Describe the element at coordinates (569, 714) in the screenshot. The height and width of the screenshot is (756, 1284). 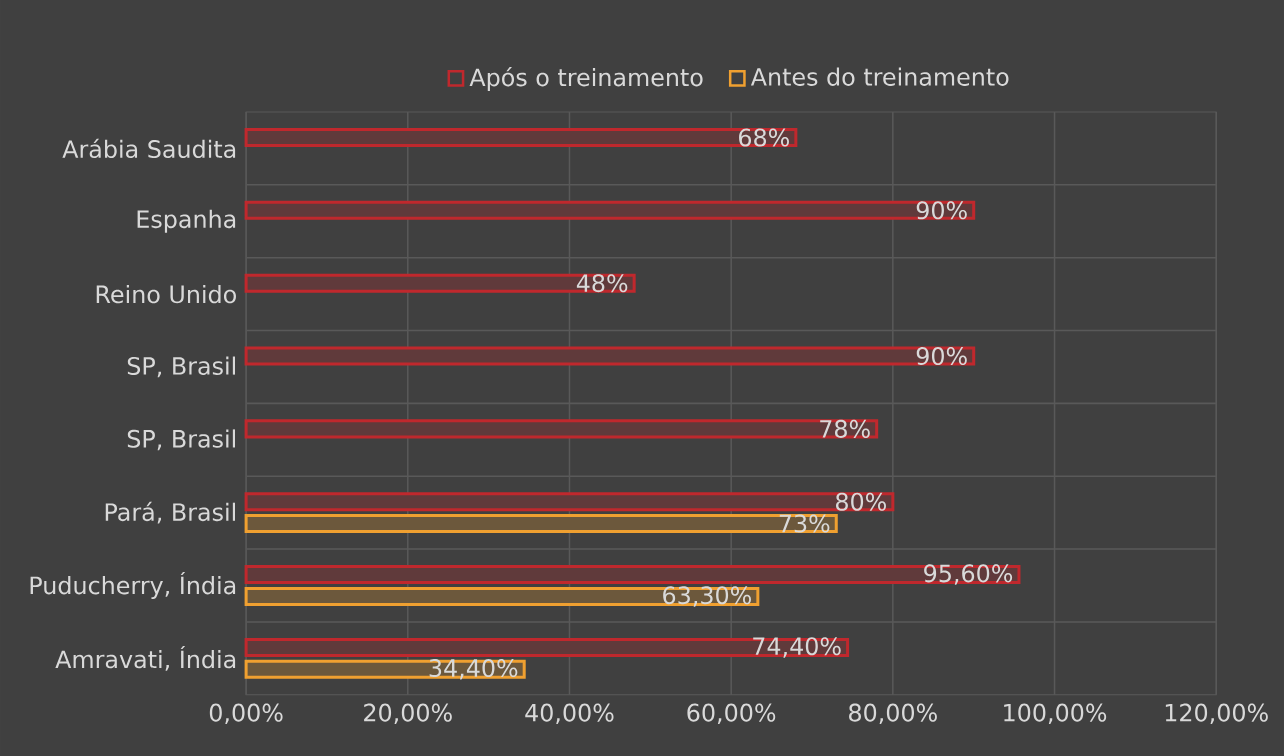
I see `x-tick-label: 40,00%` at that location.